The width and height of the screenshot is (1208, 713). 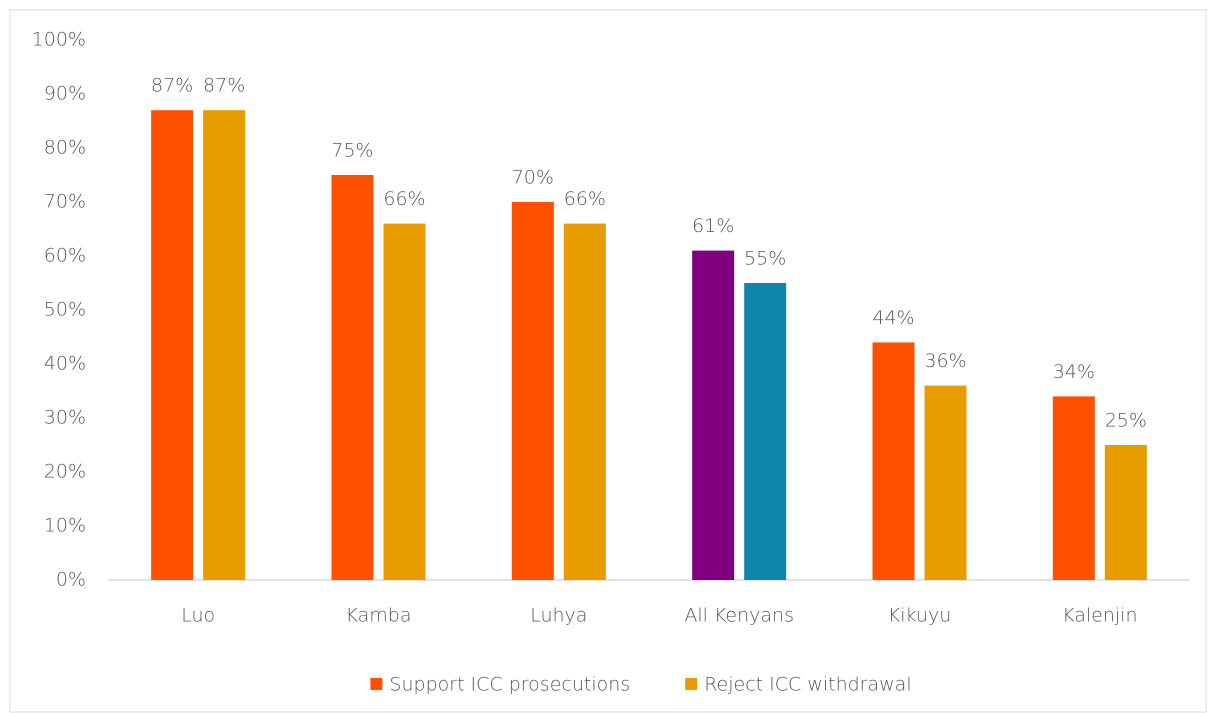 I want to click on y-tick-label: 100%, so click(x=59, y=40).